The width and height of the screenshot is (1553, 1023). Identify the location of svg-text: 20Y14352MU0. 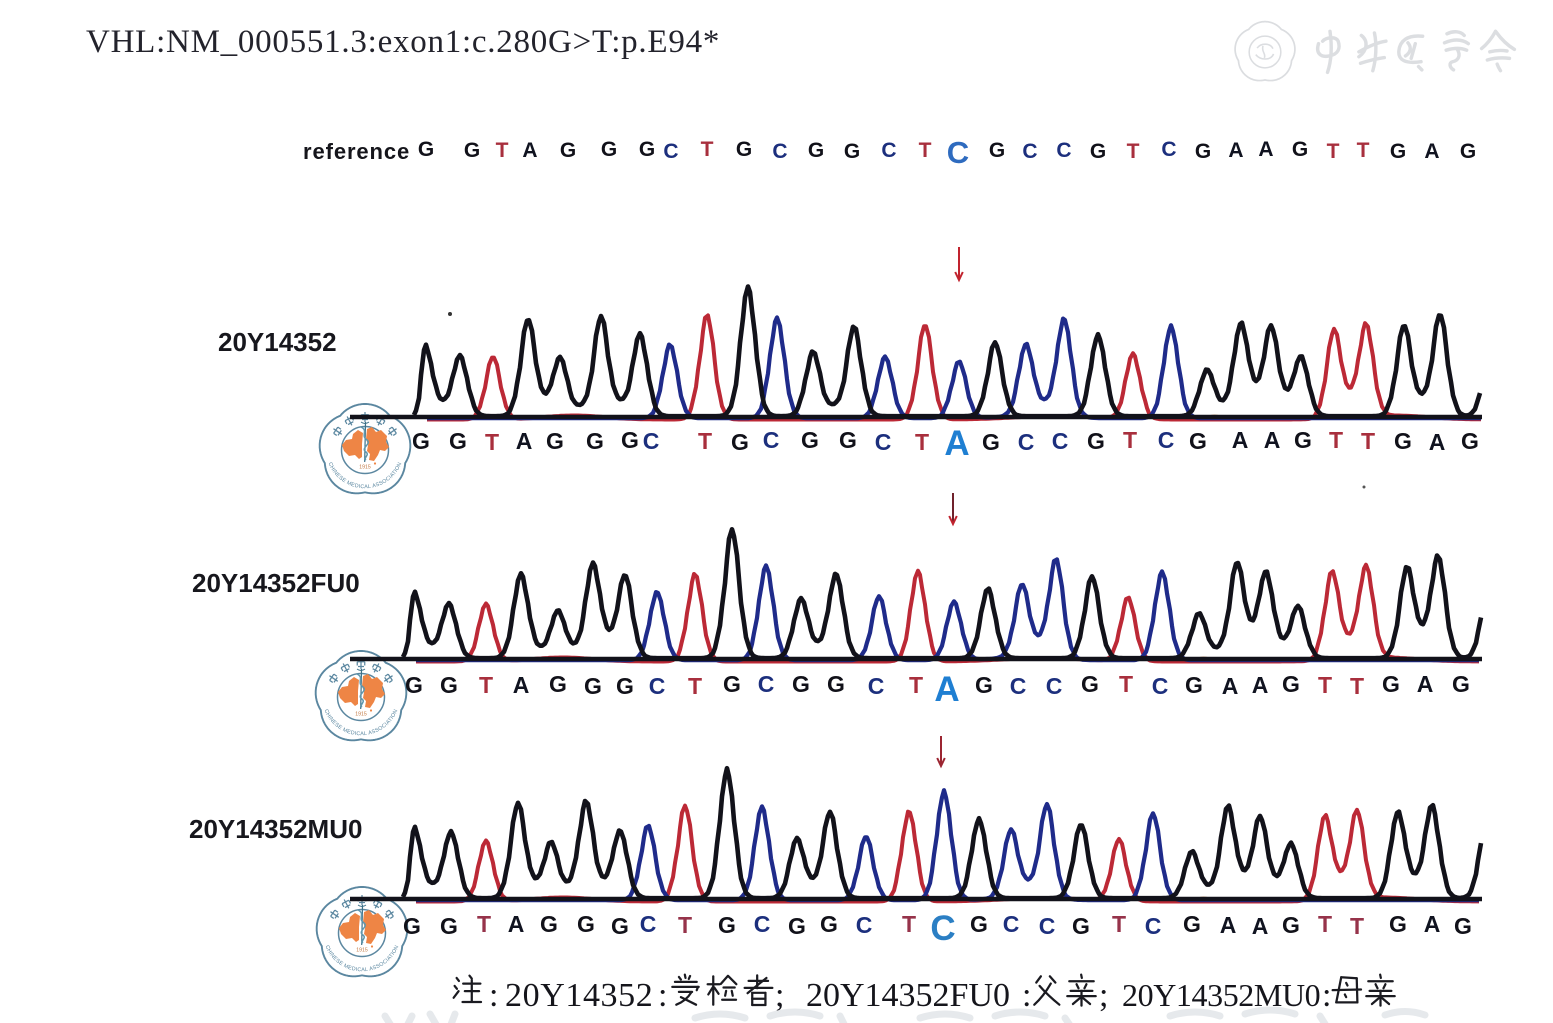
(1221, 995).